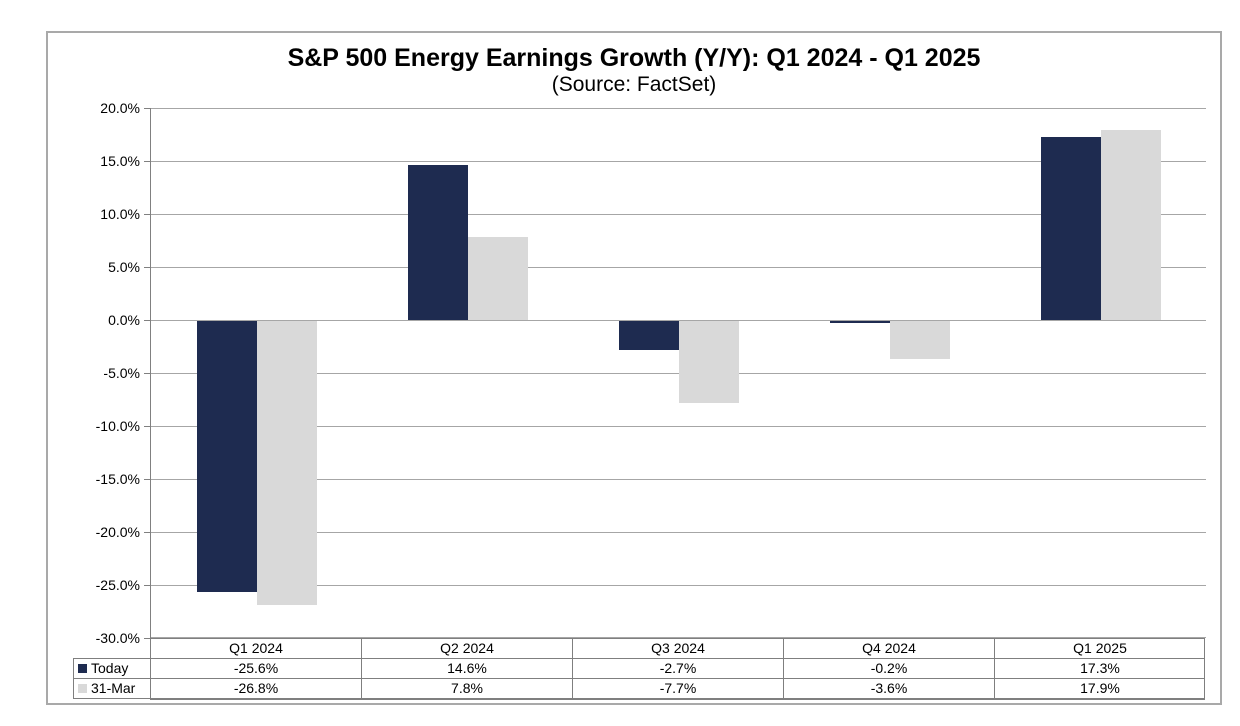  What do you see at coordinates (120, 214) in the screenshot?
I see `y-axis-label: 10.0%` at bounding box center [120, 214].